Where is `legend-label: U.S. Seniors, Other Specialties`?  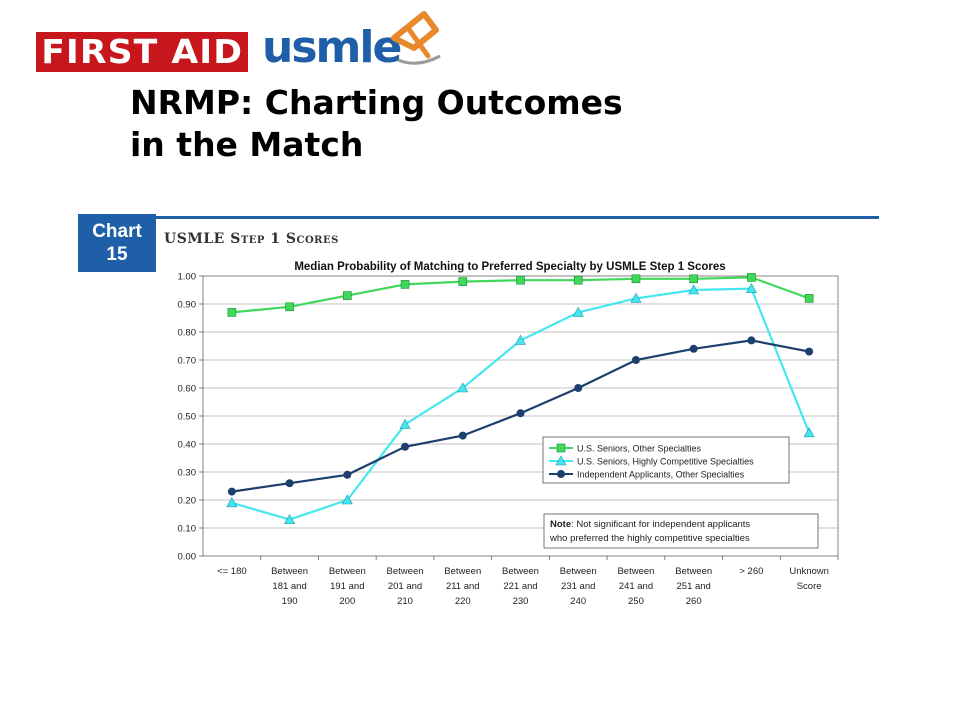 legend-label: U.S. Seniors, Other Specialties is located at coordinates (639, 449).